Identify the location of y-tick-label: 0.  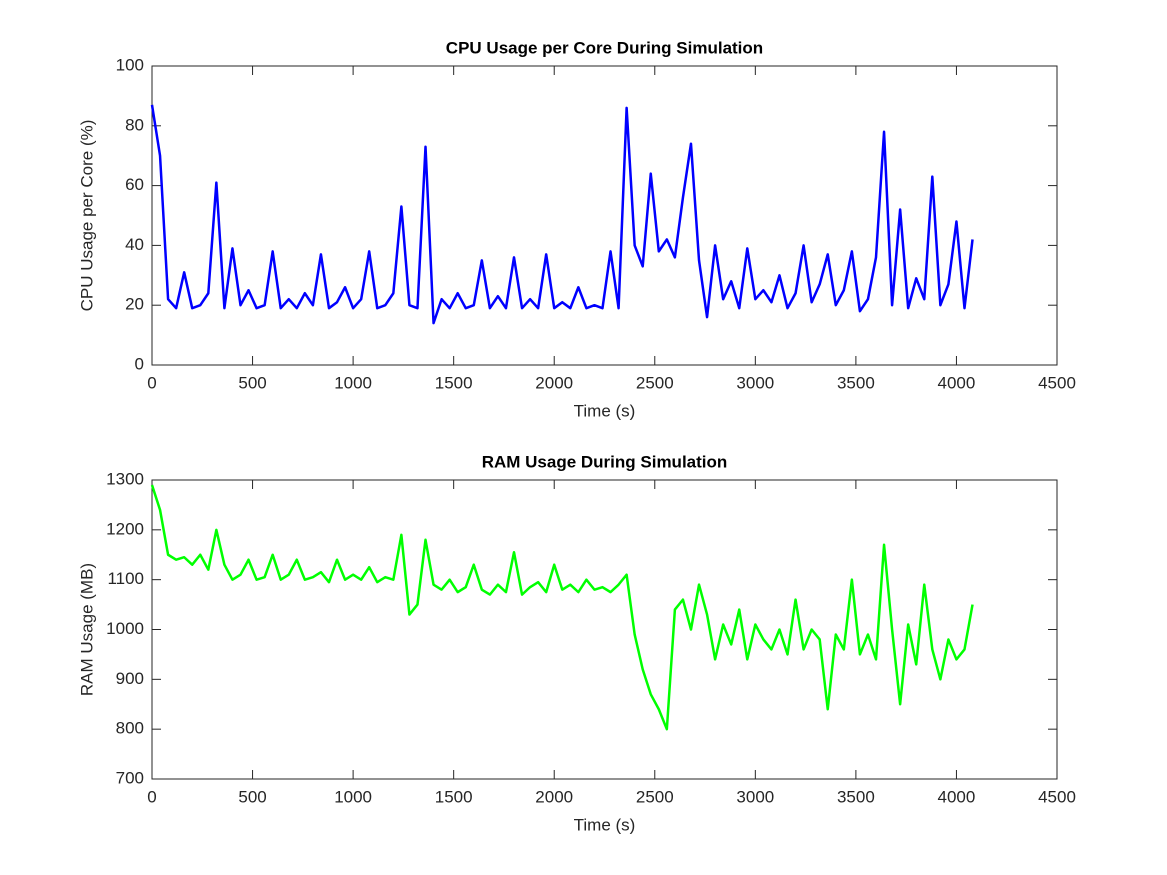
(139, 363).